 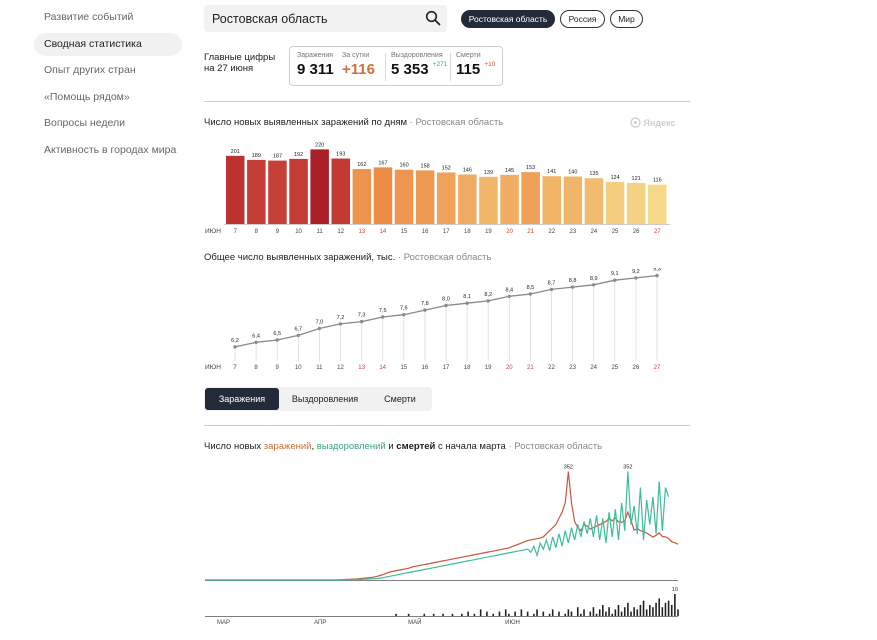 What do you see at coordinates (110, 149) in the screenshot?
I see `sidebar-item-world-activity: Активность в городах мира` at bounding box center [110, 149].